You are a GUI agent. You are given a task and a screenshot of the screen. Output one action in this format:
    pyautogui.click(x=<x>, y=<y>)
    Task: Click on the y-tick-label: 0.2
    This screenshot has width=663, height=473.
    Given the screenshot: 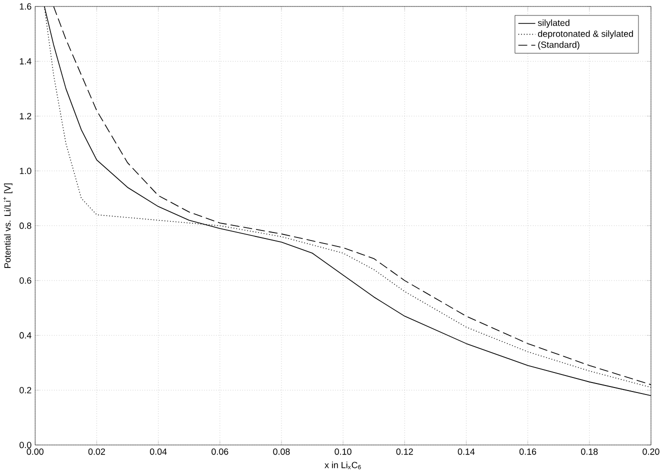 What is the action you would take?
    pyautogui.click(x=26, y=390)
    